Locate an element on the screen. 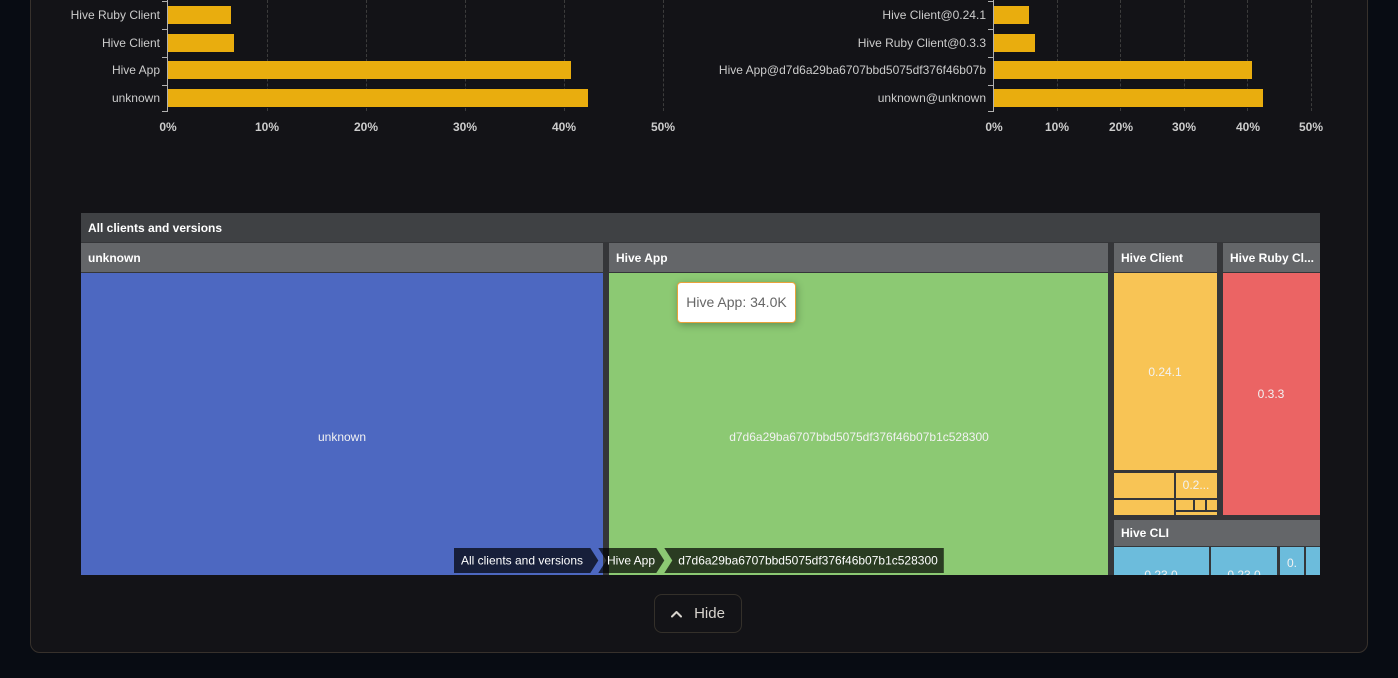 This screenshot has height=678, width=1398. svg-text:d7d6a29ba6707bbd5075df376f46b0: d7d6a29ba6707bbd5075df376f46b07b1c528300 is located at coordinates (808, 561).